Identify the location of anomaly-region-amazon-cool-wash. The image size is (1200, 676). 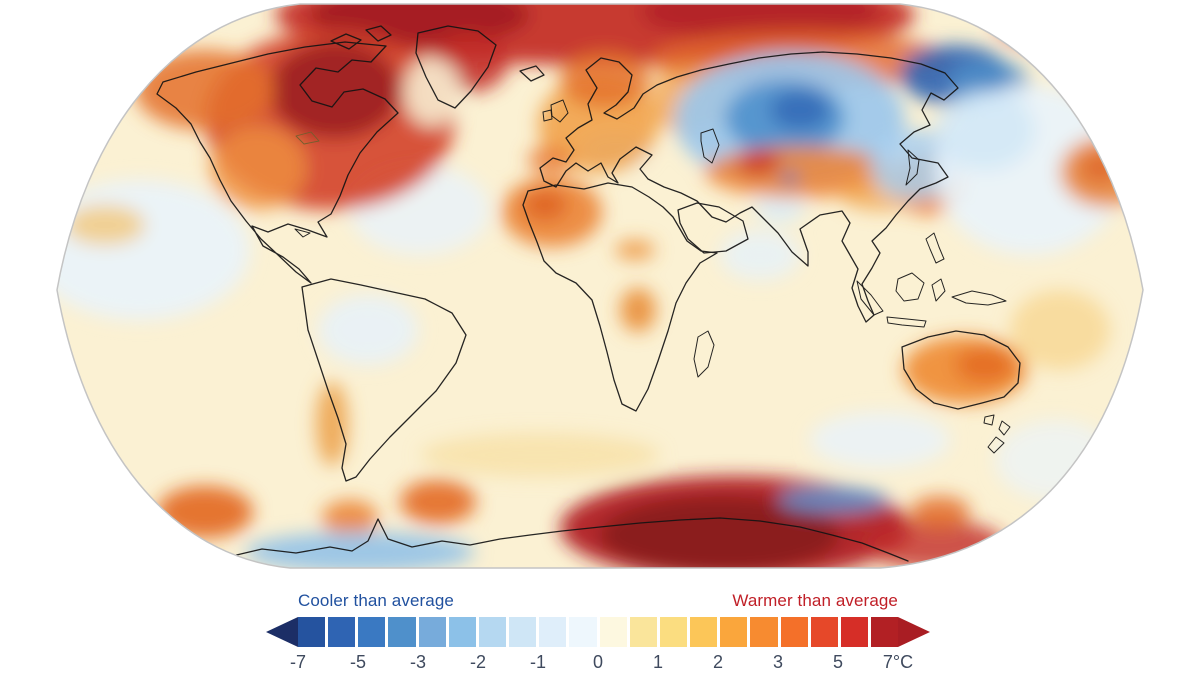
(368, 330).